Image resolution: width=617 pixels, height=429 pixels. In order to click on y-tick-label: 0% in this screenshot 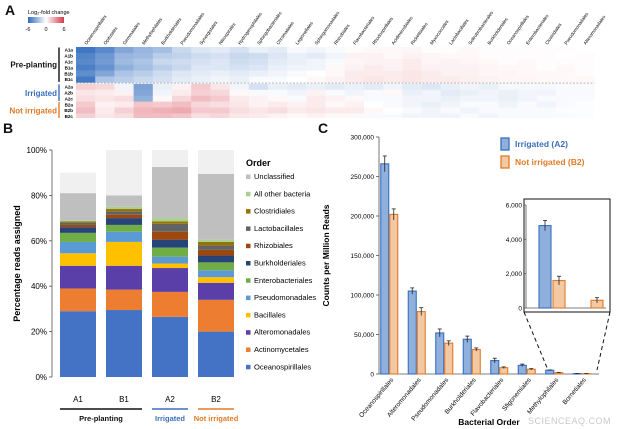, I will do `click(41, 377)`.